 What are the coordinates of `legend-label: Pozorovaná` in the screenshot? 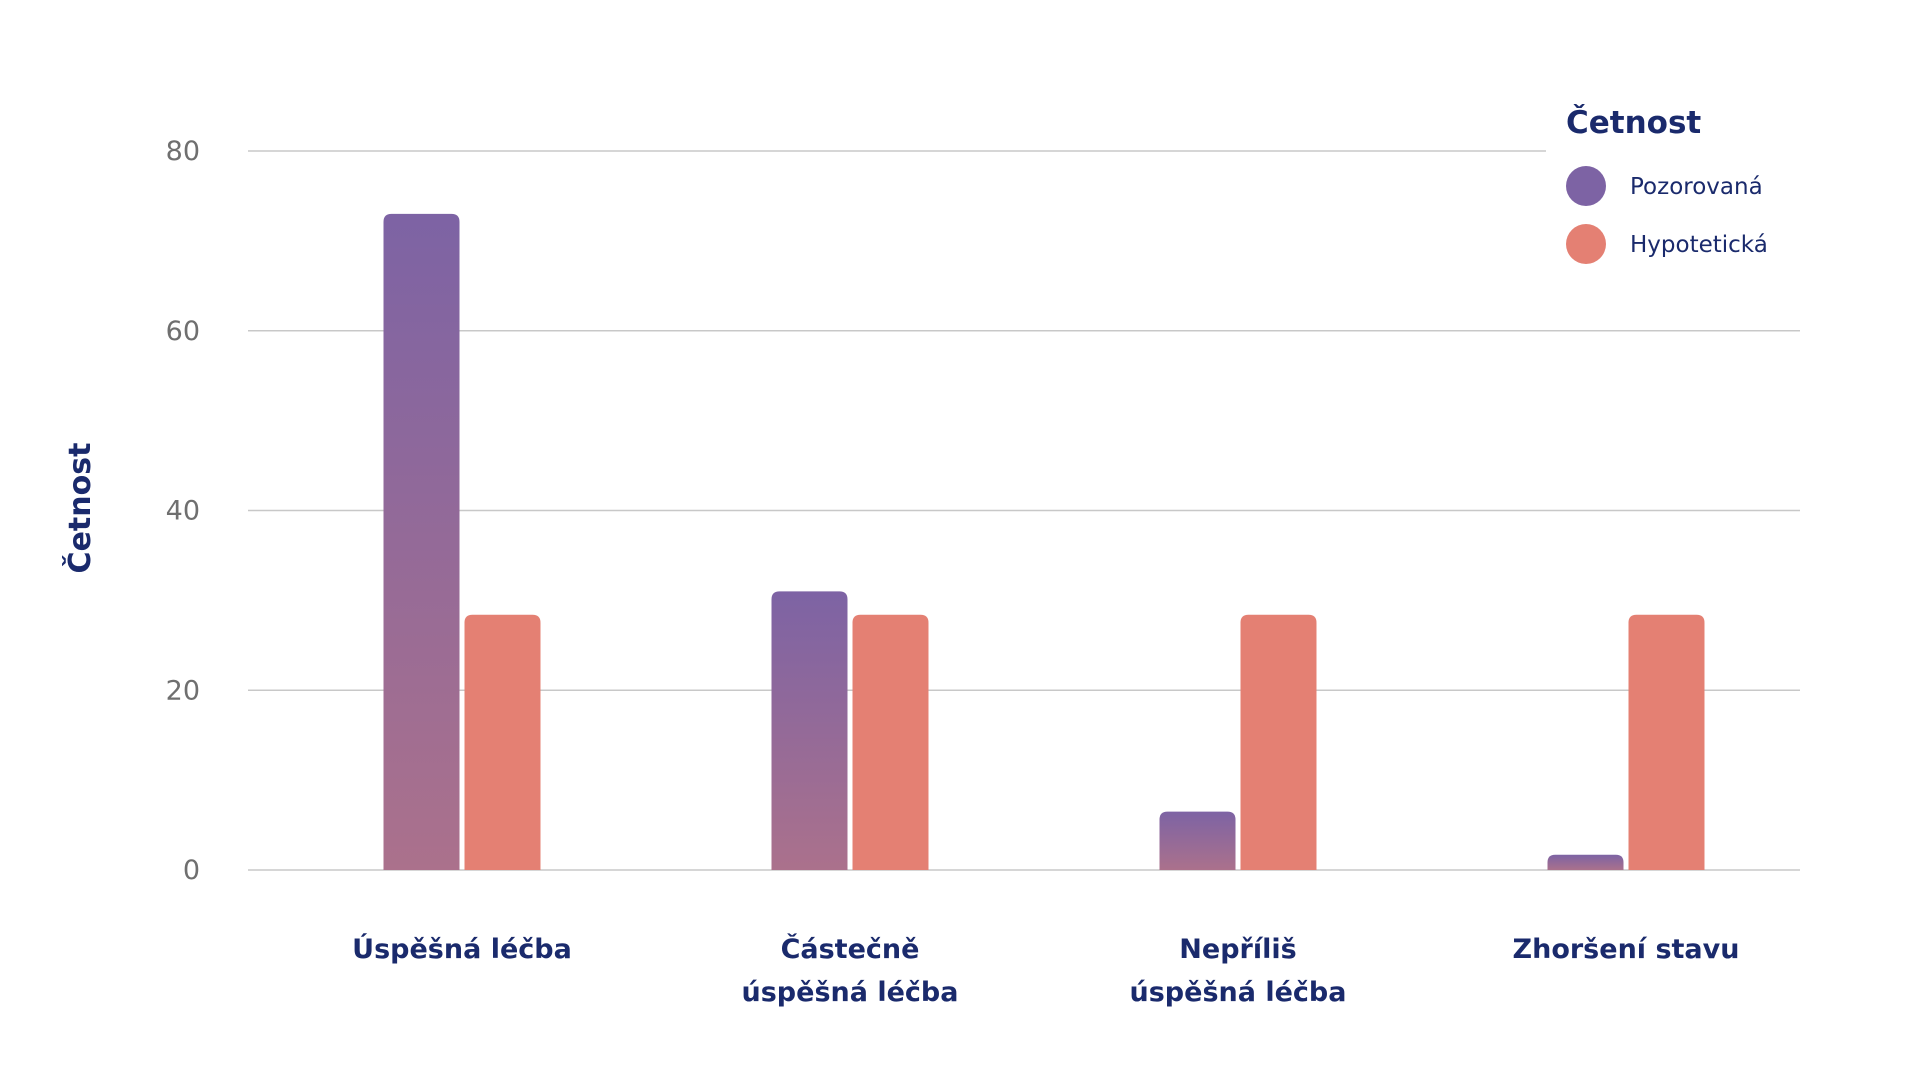 It's located at (1696, 187).